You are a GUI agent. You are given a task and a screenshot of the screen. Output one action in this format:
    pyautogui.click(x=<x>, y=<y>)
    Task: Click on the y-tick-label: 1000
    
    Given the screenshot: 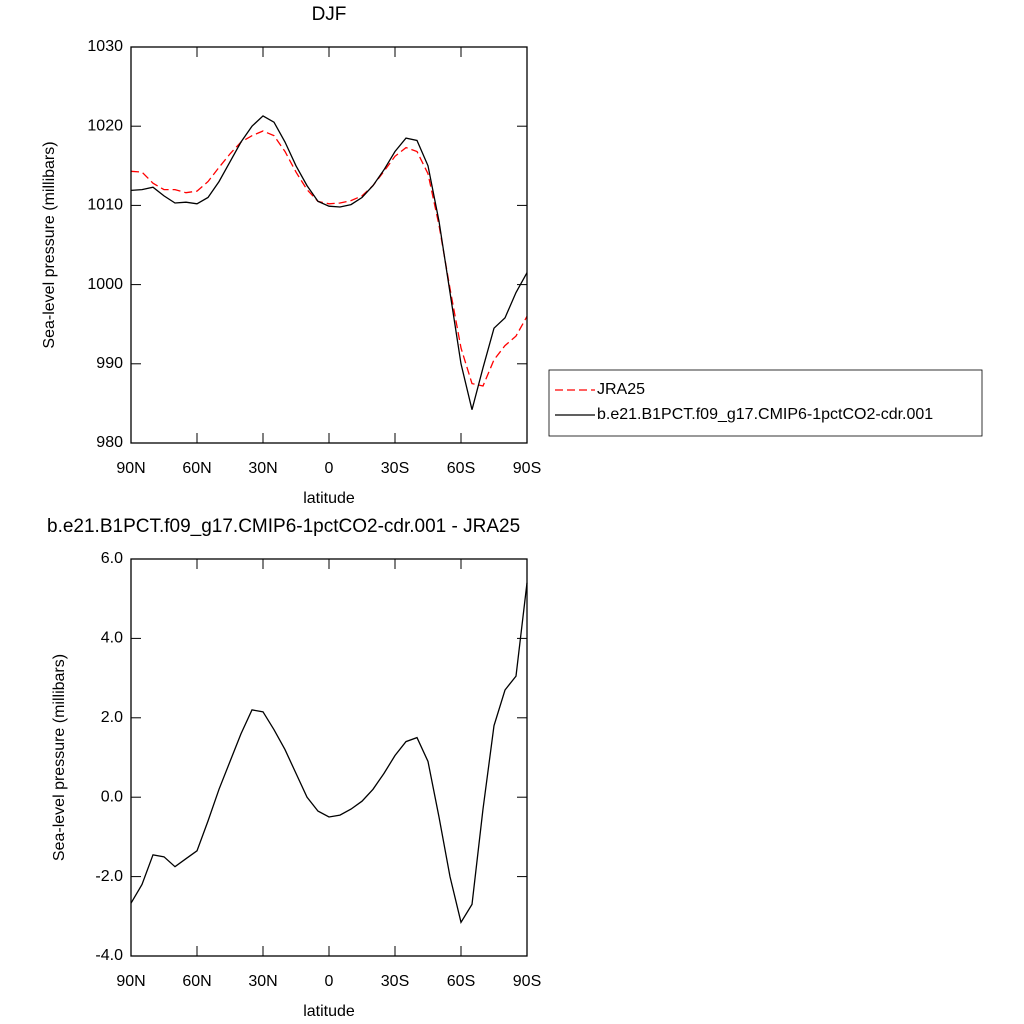 What is the action you would take?
    pyautogui.click(x=105, y=284)
    